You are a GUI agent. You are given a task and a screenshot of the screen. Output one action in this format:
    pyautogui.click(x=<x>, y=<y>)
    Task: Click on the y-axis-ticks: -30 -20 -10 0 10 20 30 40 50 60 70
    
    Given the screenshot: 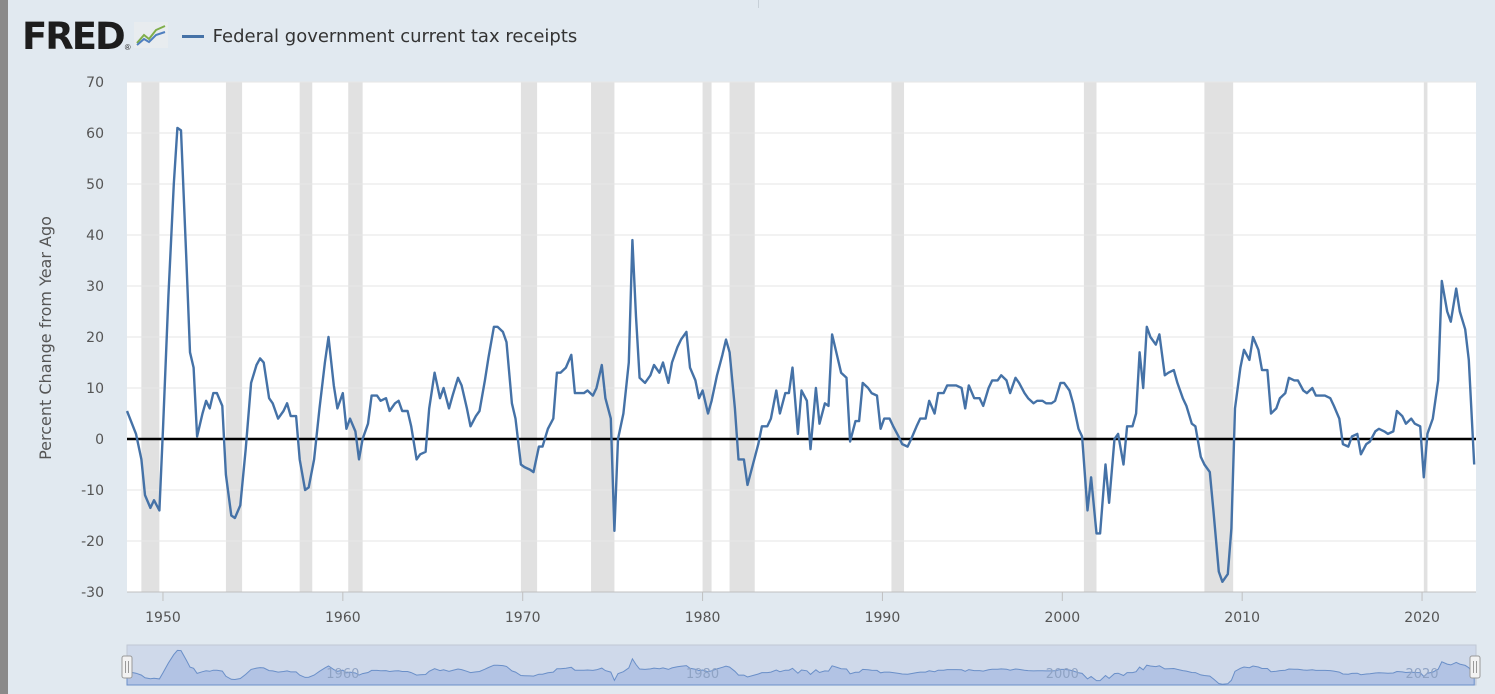 What is the action you would take?
    pyautogui.click(x=92, y=338)
    